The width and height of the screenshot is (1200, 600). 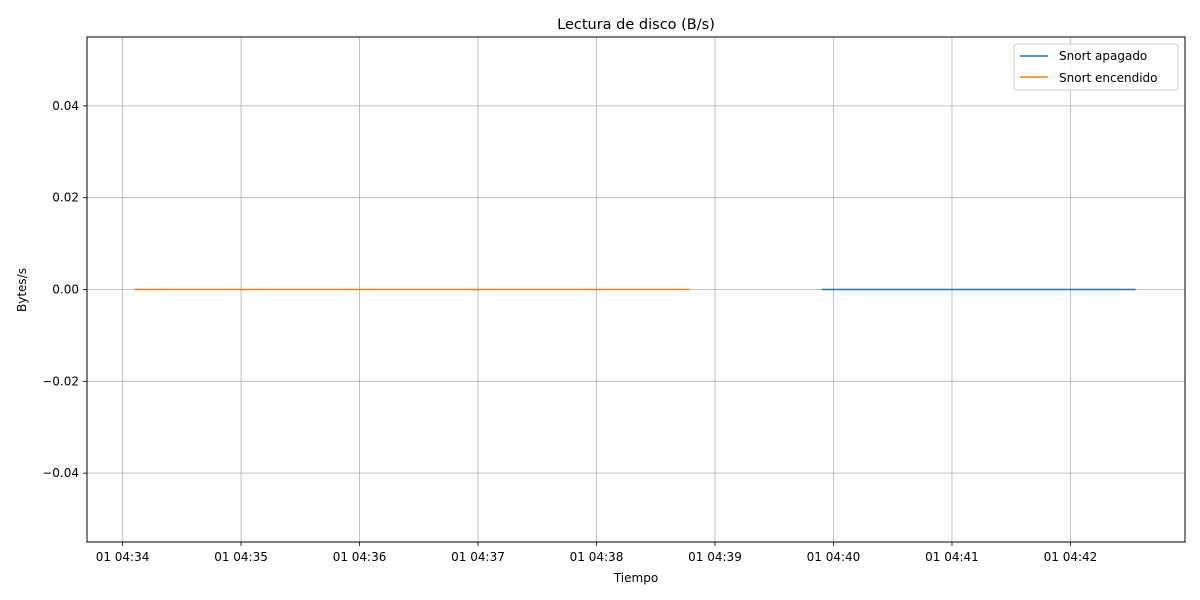 What do you see at coordinates (241, 557) in the screenshot?
I see `x-tick-label: 01 04:35` at bounding box center [241, 557].